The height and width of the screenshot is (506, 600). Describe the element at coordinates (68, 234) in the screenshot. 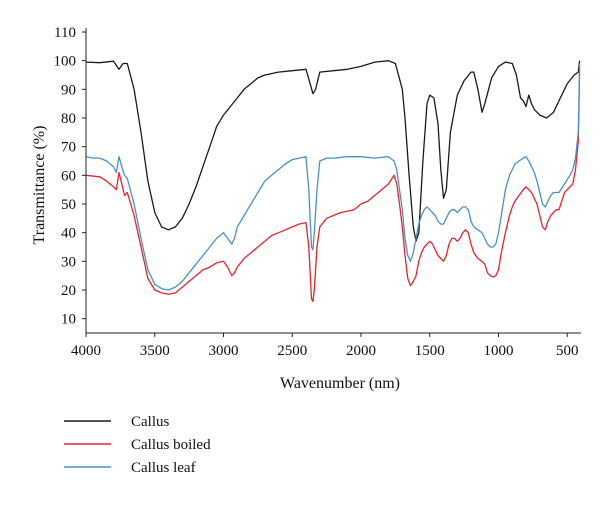

I see `y-tick-label: 40` at that location.